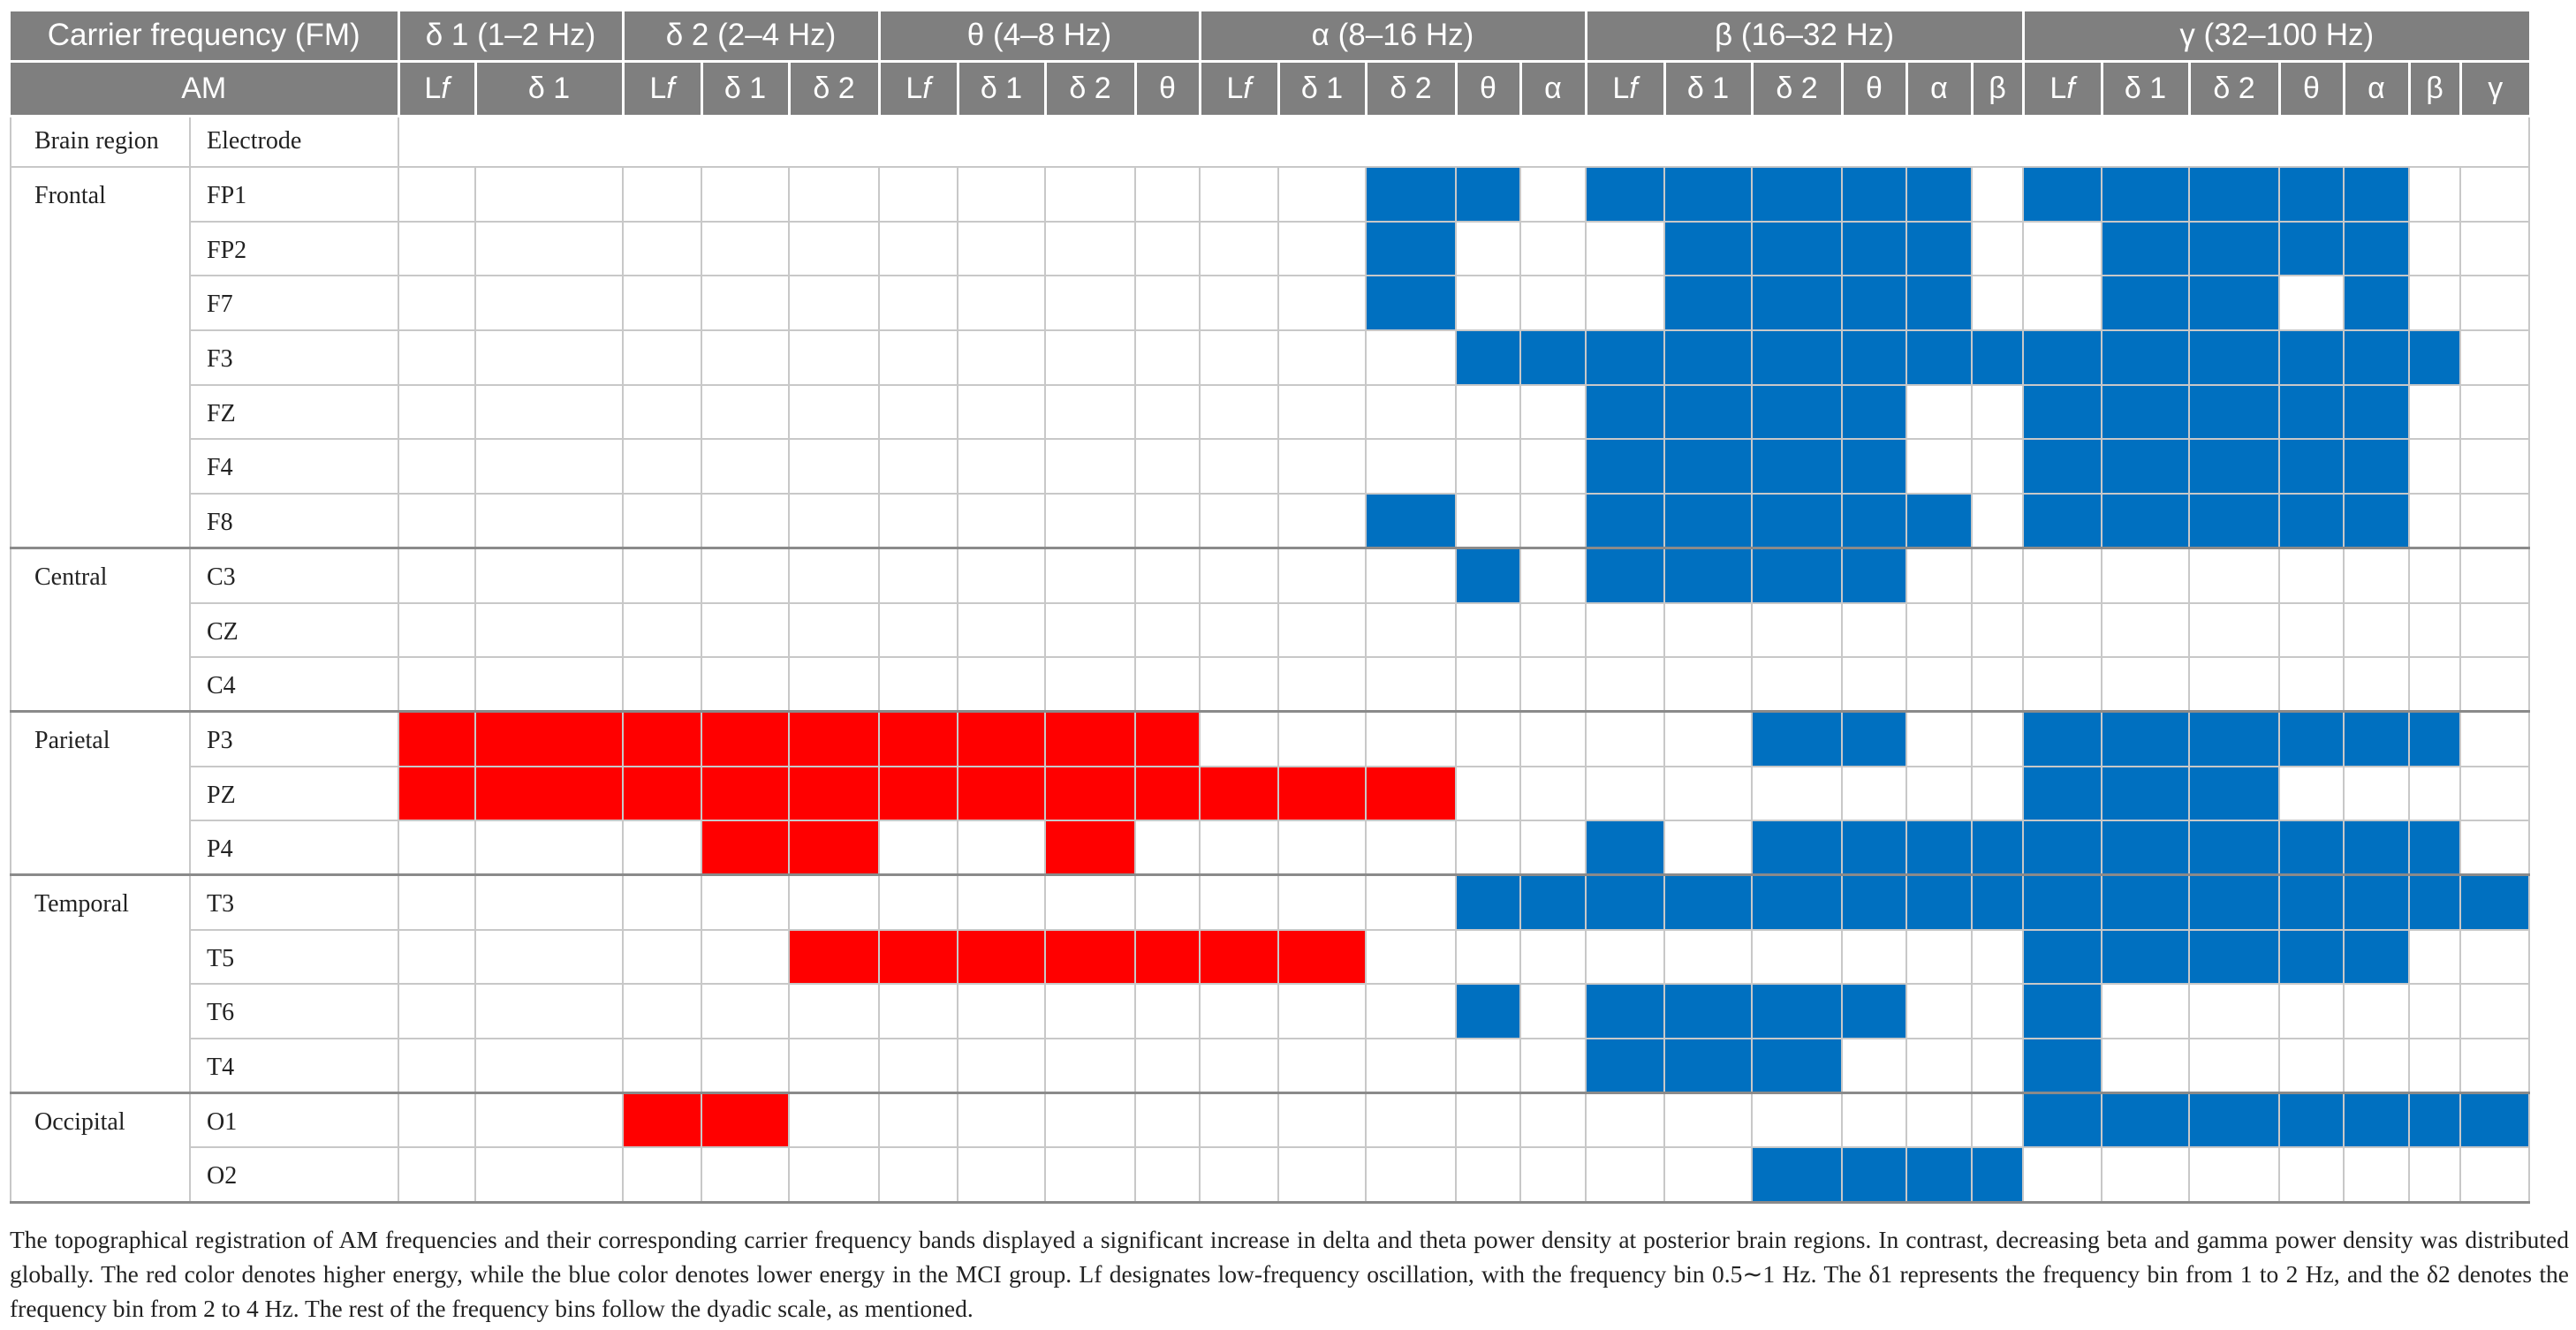  I want to click on electrode-row: T5, so click(1271, 957).